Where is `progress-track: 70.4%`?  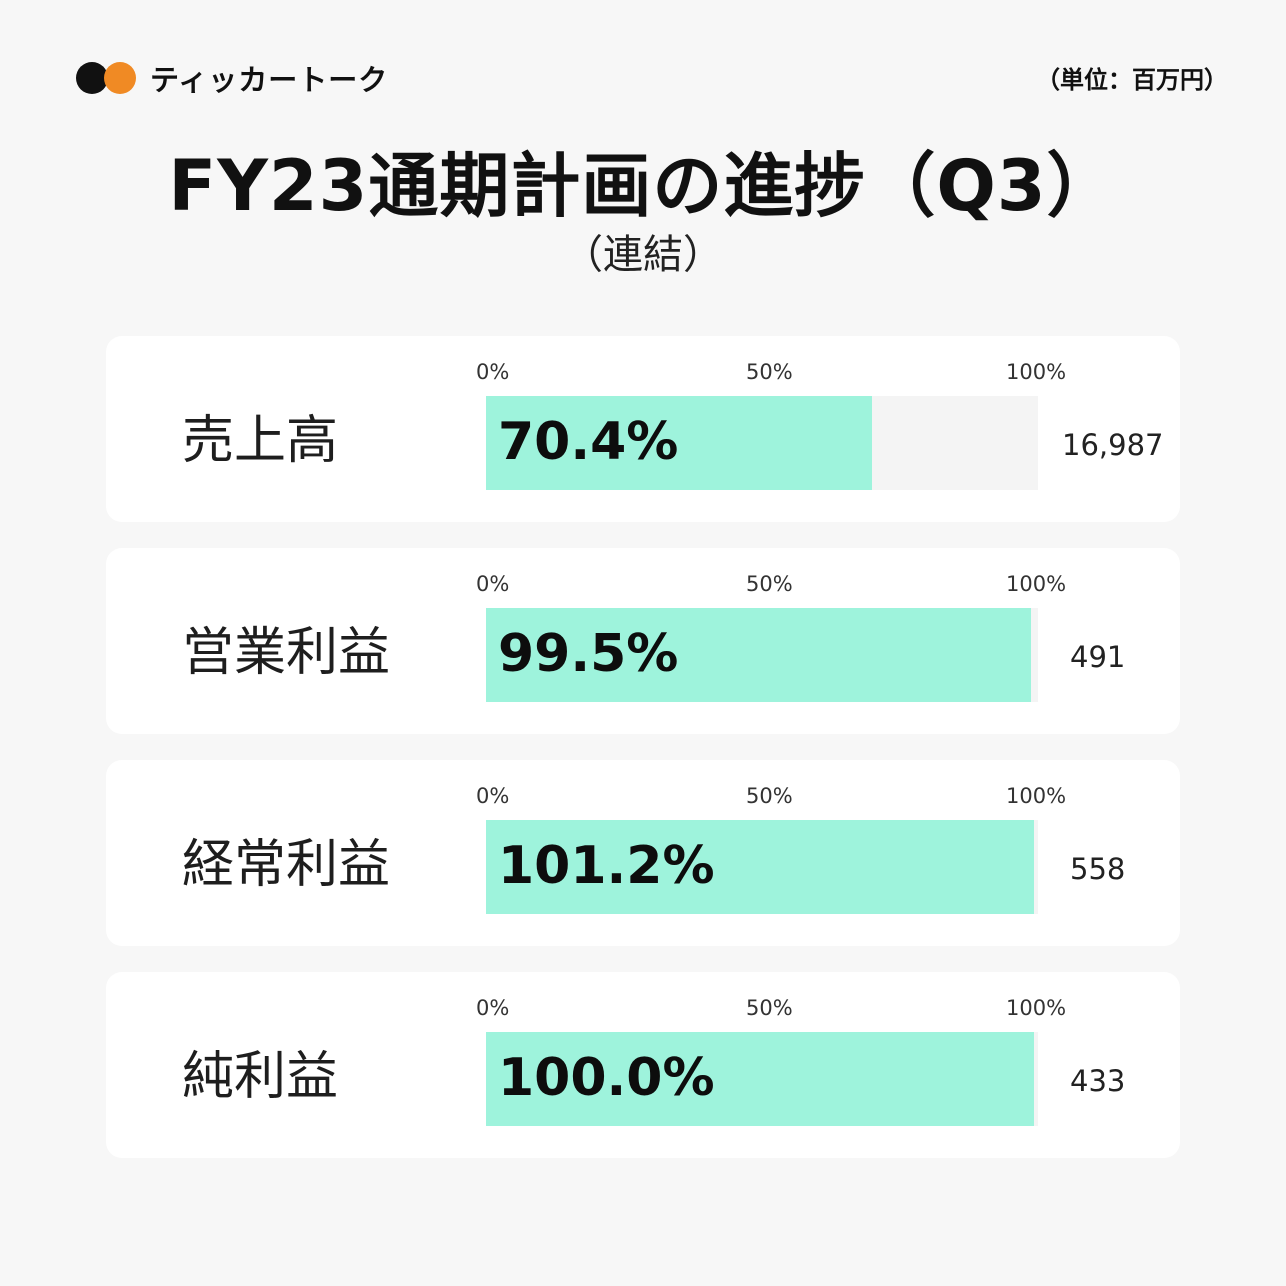
progress-track: 70.4% is located at coordinates (762, 443).